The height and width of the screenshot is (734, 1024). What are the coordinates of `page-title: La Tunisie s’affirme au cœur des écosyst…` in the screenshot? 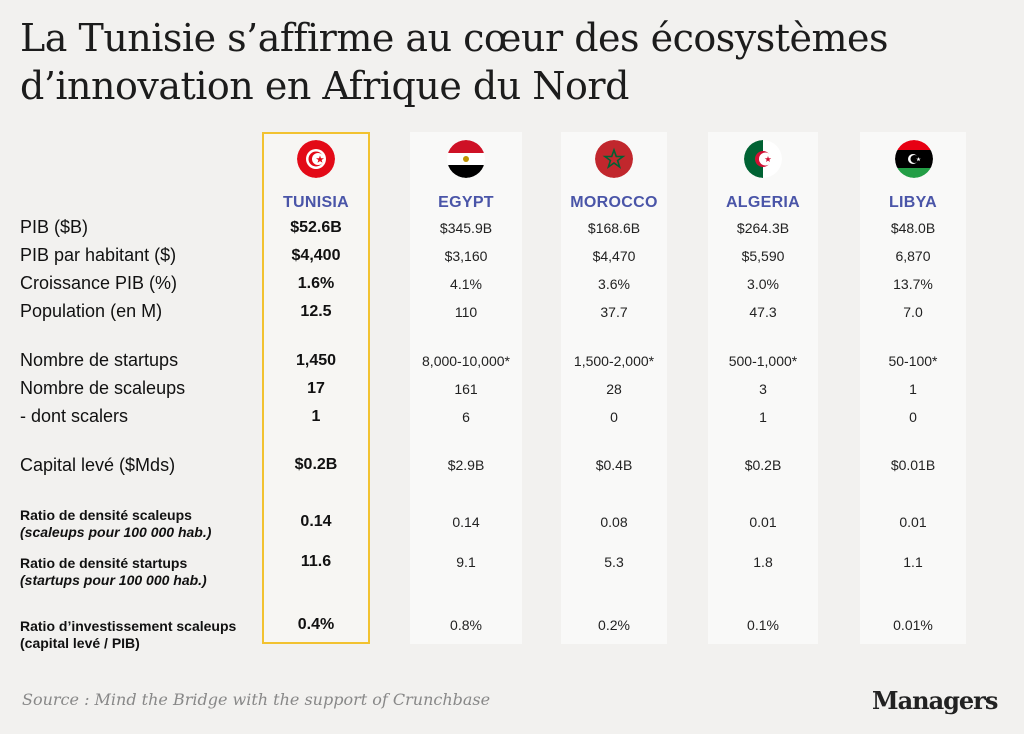 It's located at (515, 62).